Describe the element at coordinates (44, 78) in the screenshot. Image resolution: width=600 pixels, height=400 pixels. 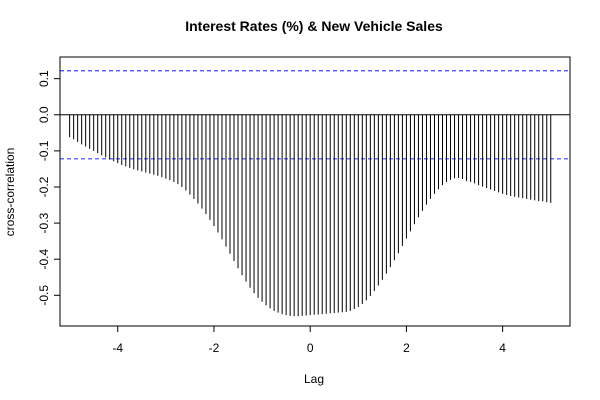
I see `y-tick-label: 0.1` at that location.